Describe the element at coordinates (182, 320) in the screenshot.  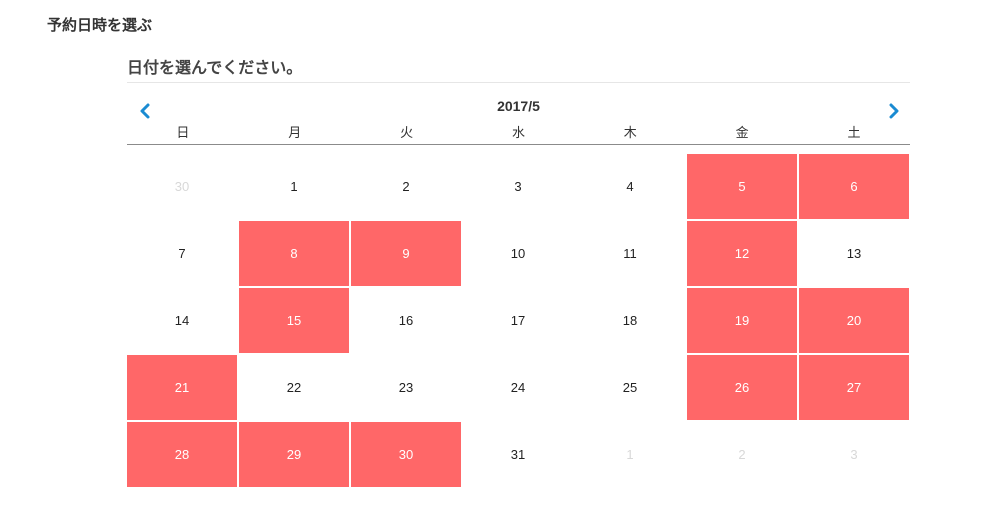
I see `day-cell: 14` at that location.